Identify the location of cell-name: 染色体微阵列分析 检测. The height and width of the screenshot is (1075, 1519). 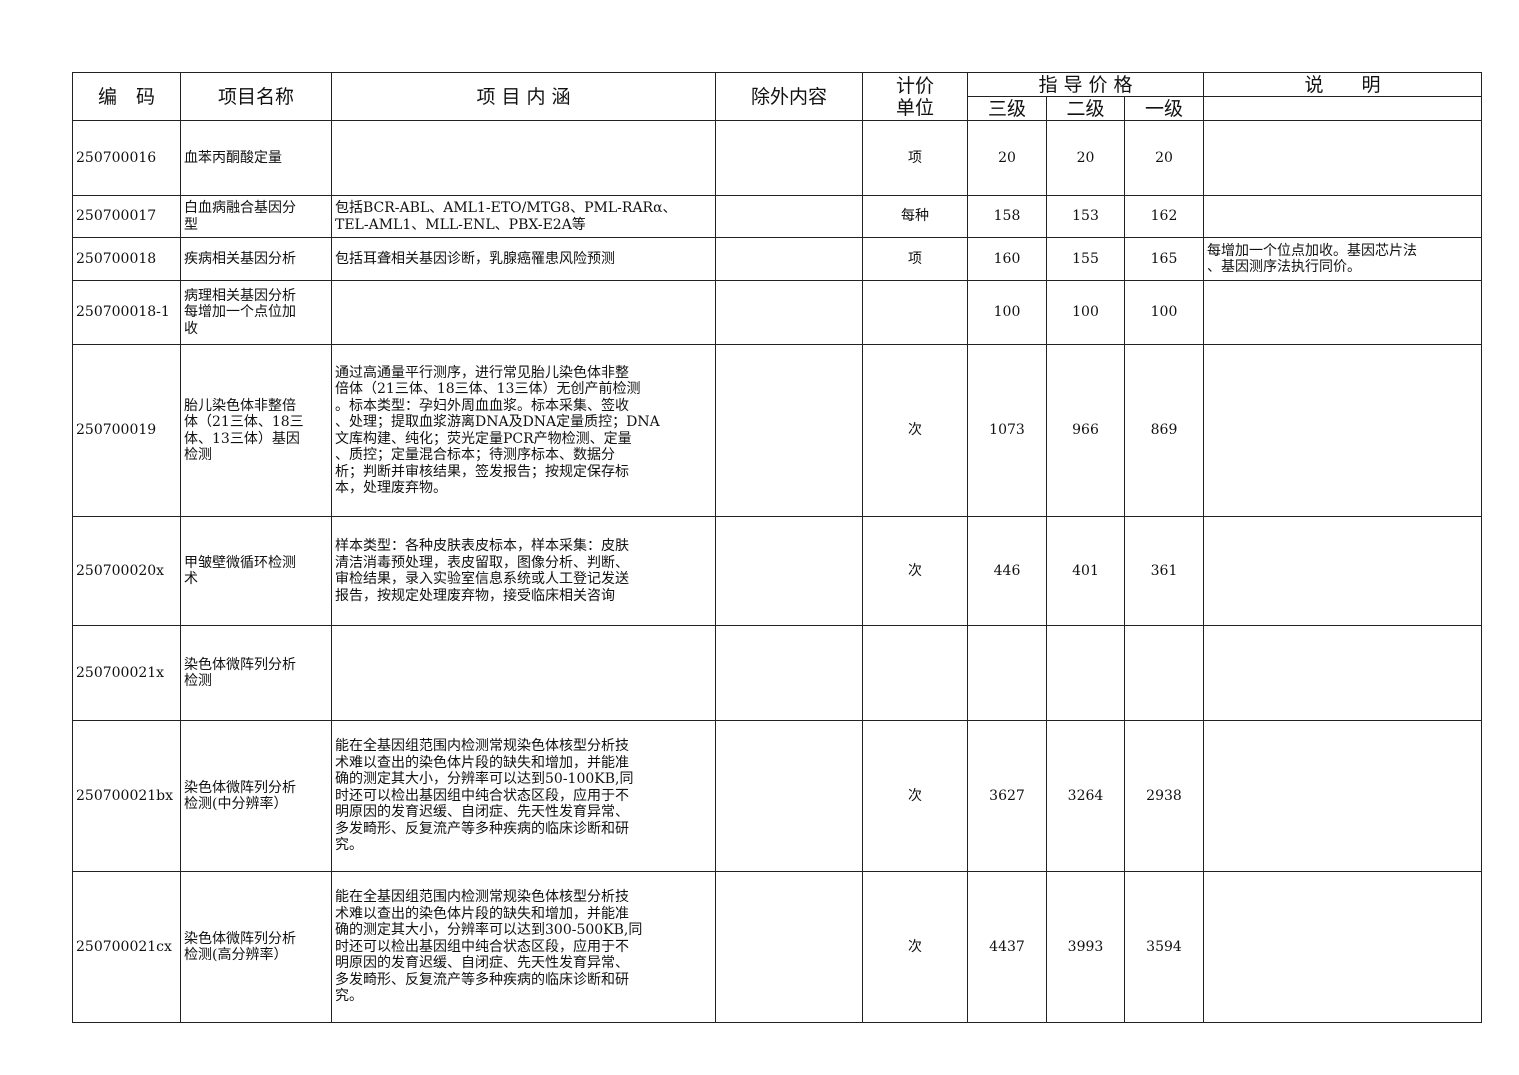
(256, 673).